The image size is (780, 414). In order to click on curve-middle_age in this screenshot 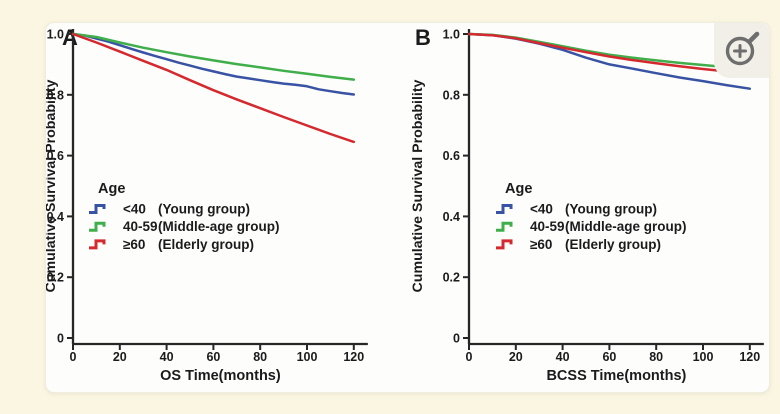, I will do `click(213, 56)`.